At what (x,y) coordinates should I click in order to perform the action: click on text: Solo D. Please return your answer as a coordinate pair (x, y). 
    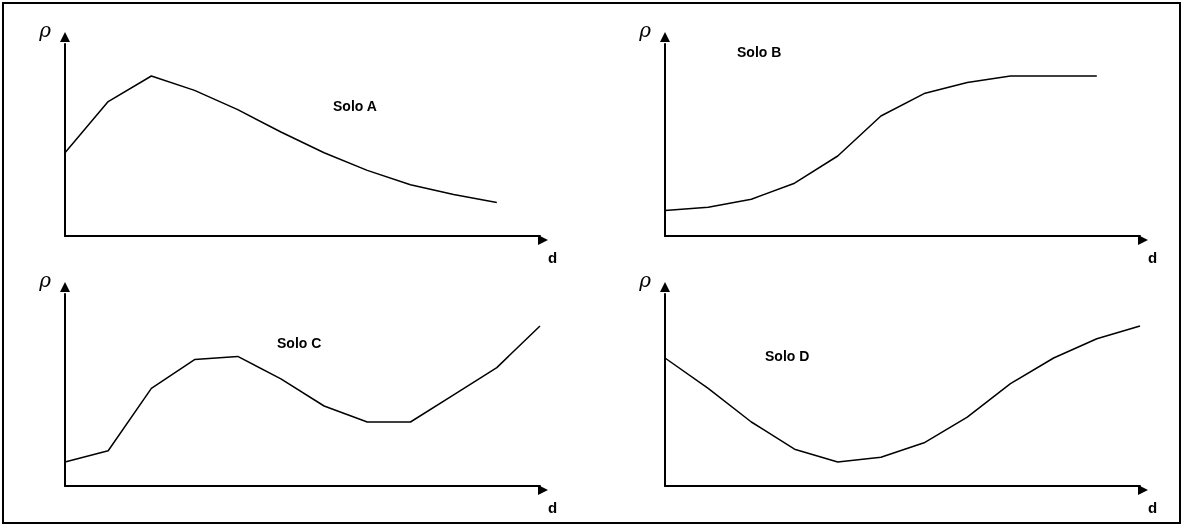
    Looking at the image, I should click on (787, 355).